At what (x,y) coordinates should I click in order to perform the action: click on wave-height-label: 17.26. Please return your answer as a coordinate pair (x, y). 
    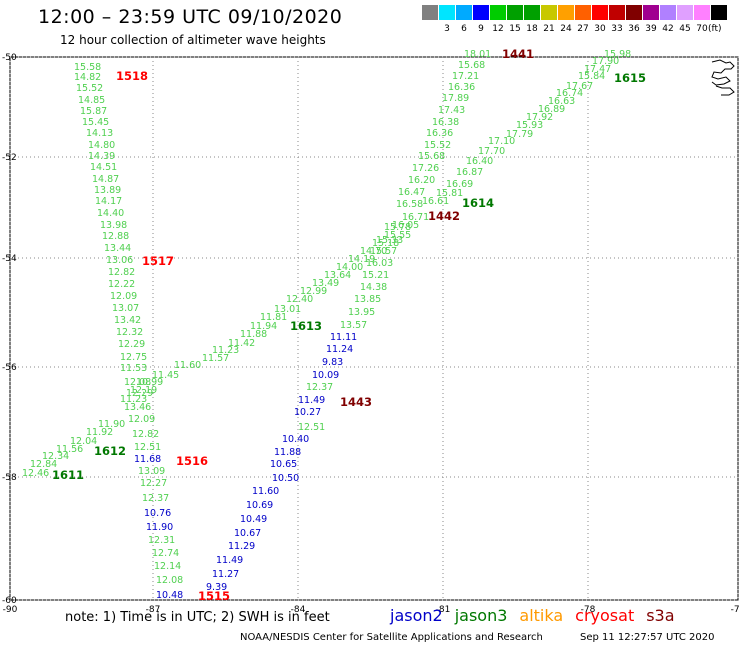
    Looking at the image, I should click on (425, 168).